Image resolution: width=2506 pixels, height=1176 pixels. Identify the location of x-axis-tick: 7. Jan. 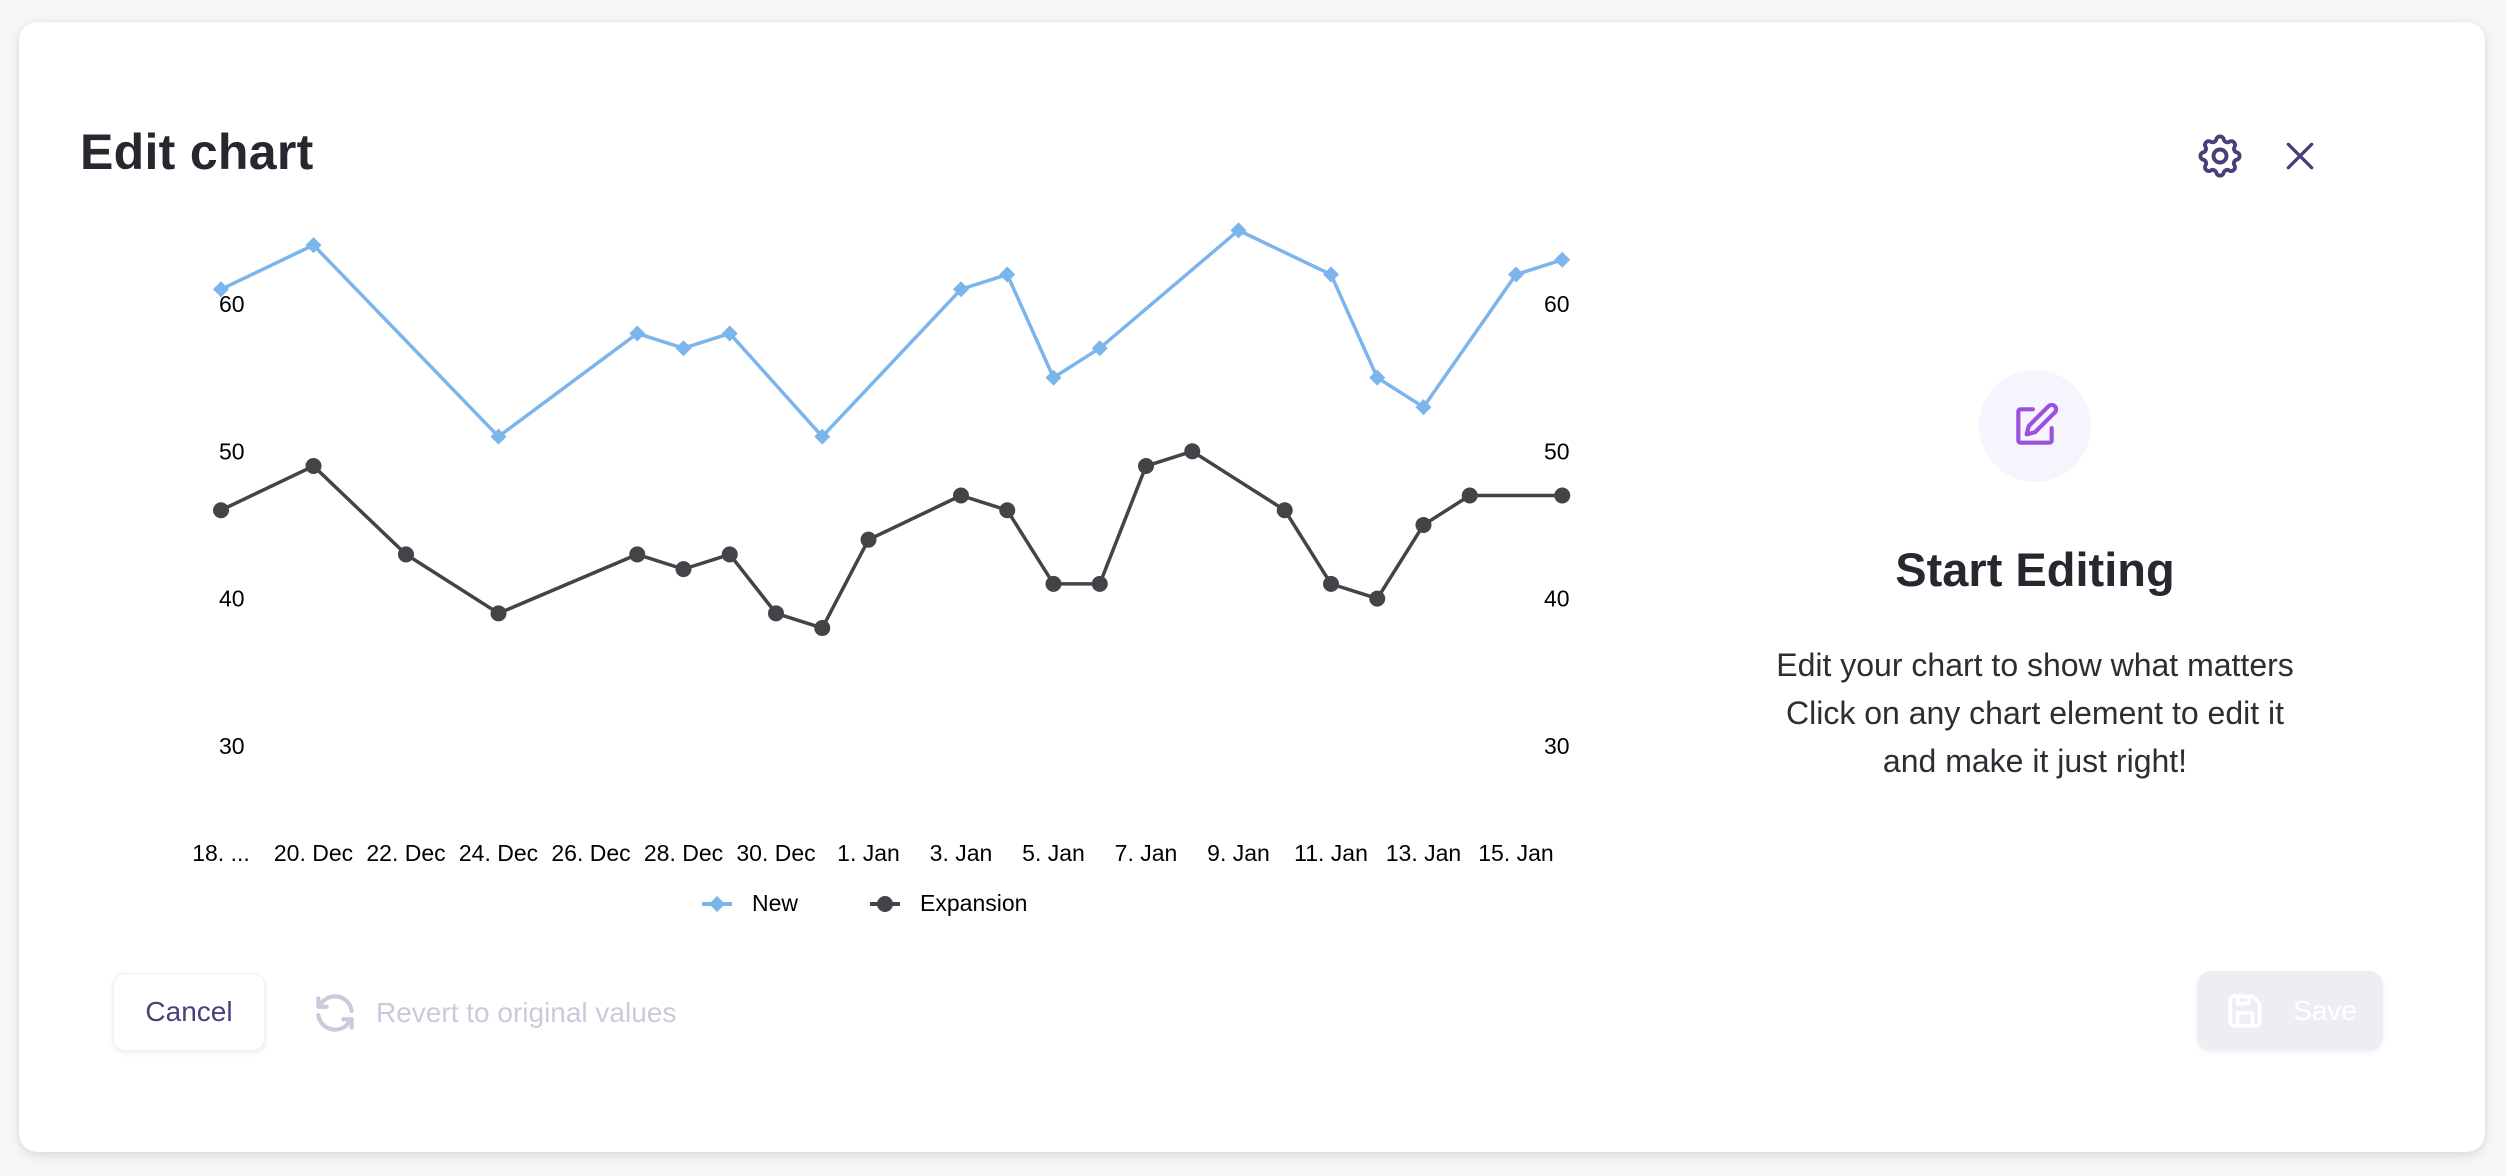
(1146, 853).